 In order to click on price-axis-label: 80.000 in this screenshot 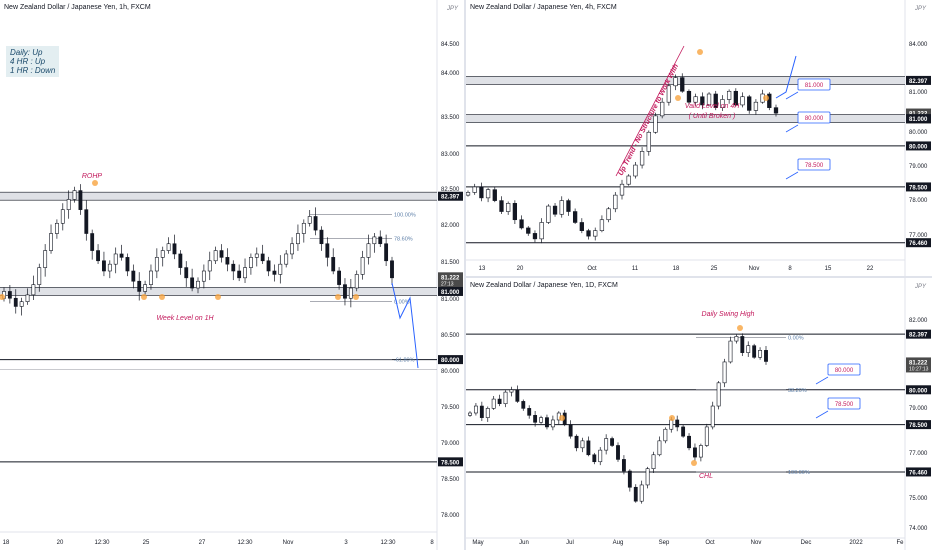, I will do `click(918, 391)`.